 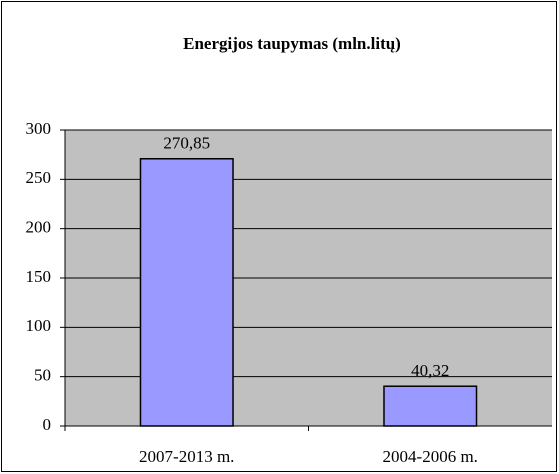 I want to click on chart-title: Energijos taupymas (mln.litų), so click(x=292, y=43).